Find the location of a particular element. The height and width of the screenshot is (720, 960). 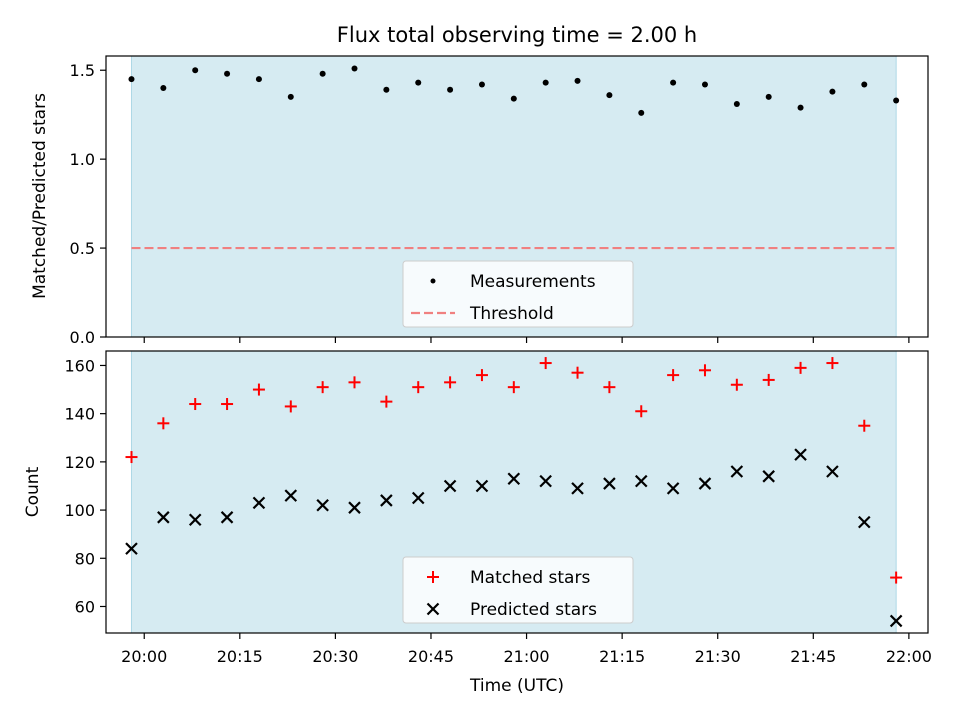

top-y-axis-label: Matched/Predicted stars is located at coordinates (40, 196).